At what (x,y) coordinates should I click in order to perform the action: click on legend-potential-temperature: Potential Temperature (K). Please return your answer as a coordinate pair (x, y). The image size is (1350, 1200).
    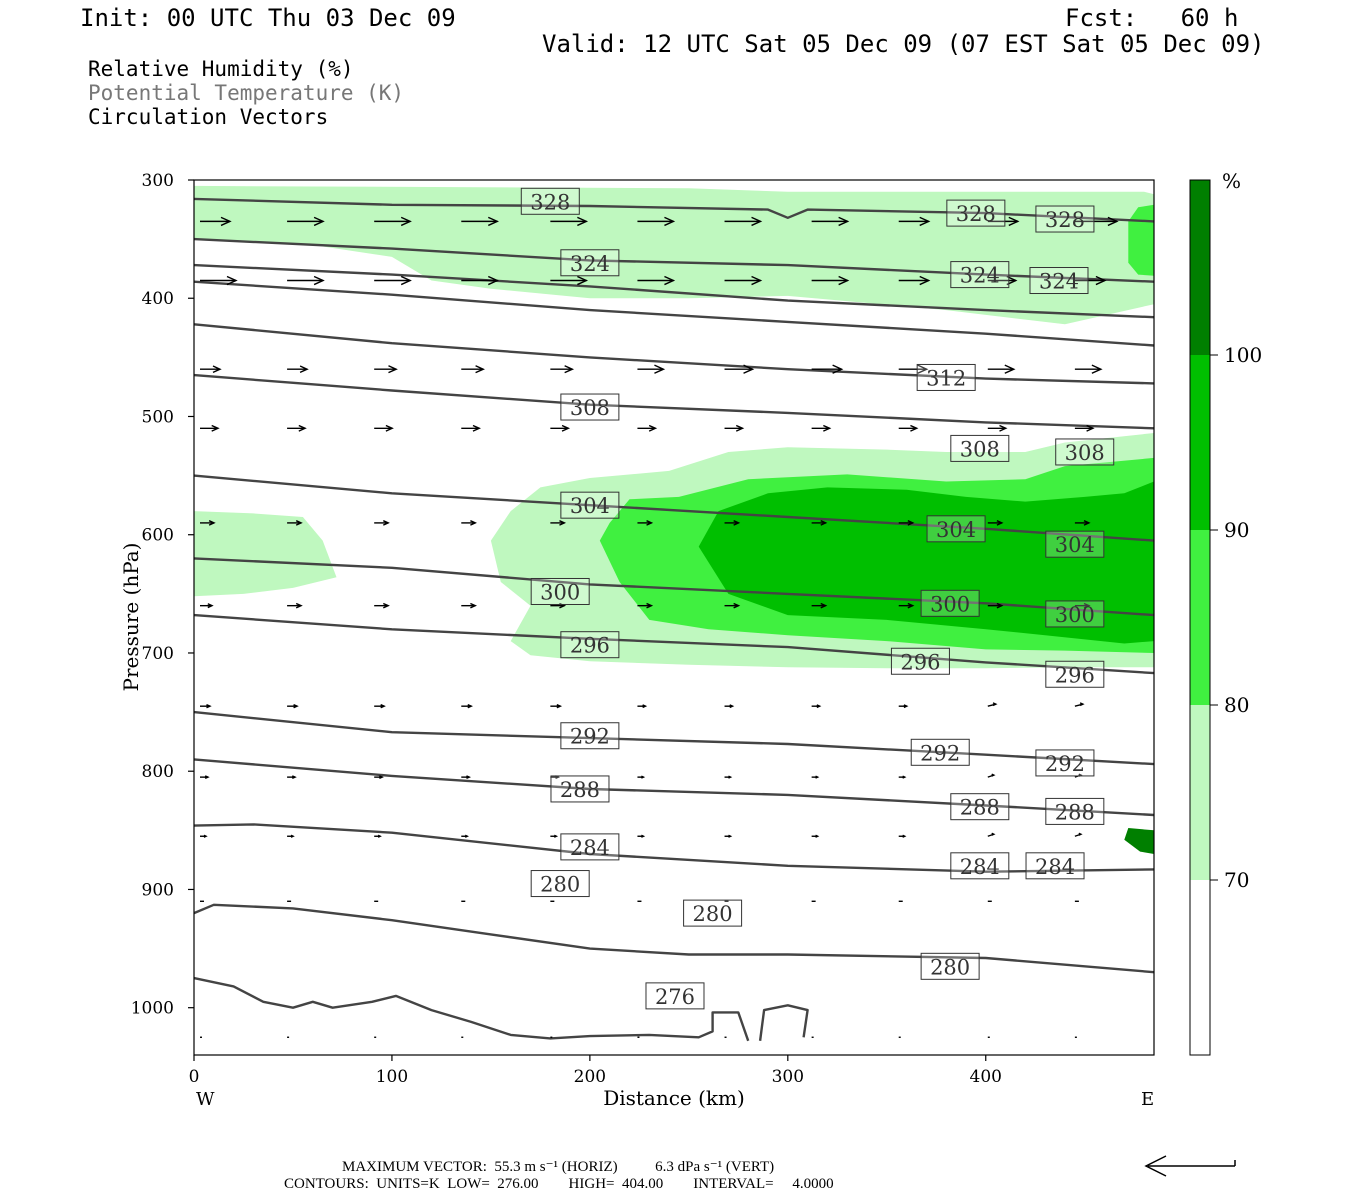
    Looking at the image, I should click on (246, 93).